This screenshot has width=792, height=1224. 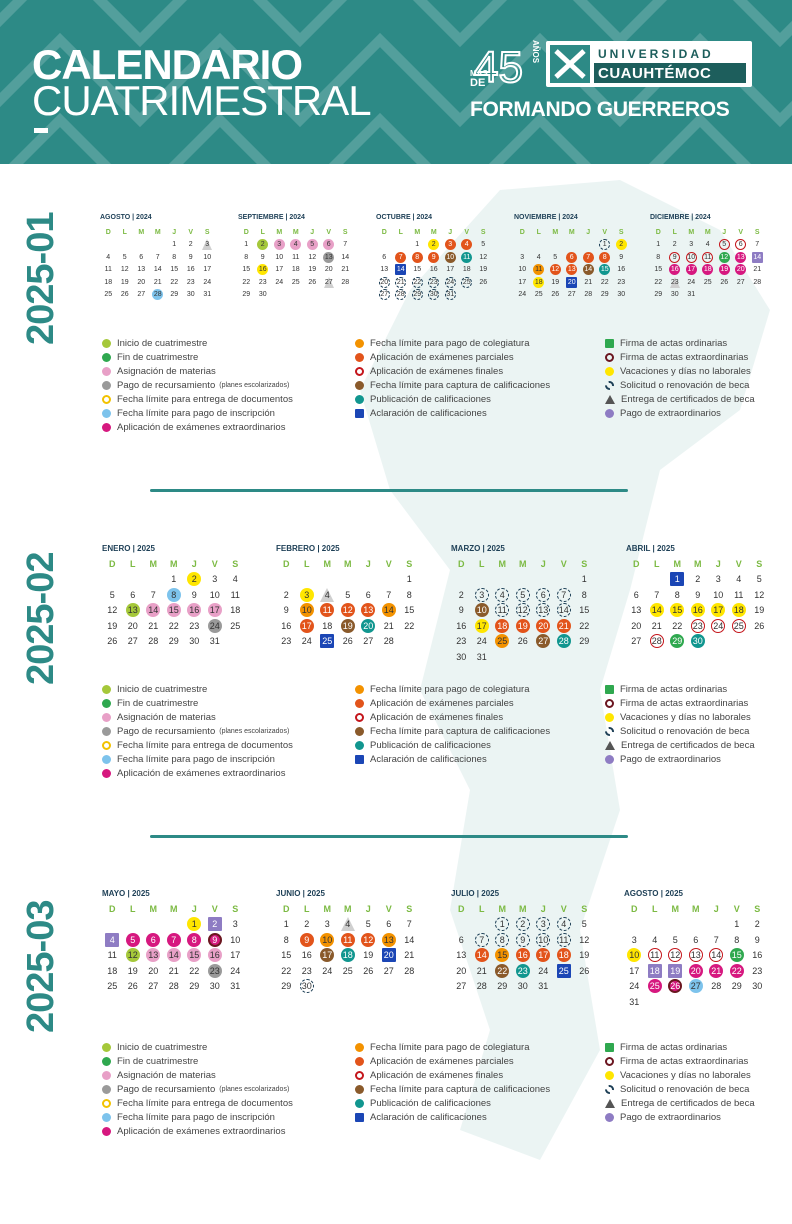 I want to click on day-cell: 25, so click(x=655, y=987).